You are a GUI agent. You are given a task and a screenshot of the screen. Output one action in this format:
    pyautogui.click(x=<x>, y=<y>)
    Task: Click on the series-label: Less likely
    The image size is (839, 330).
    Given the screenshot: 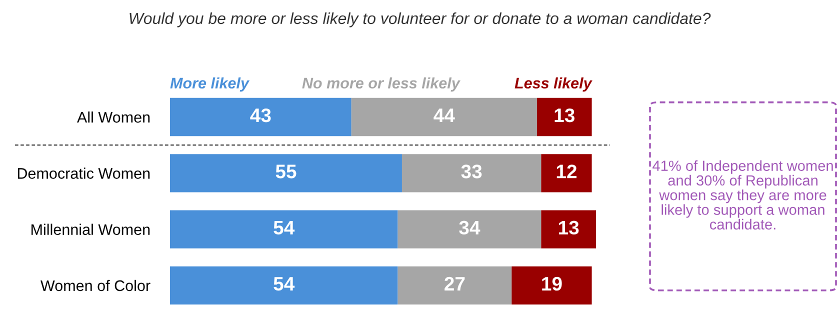 What is the action you would take?
    pyautogui.click(x=553, y=84)
    